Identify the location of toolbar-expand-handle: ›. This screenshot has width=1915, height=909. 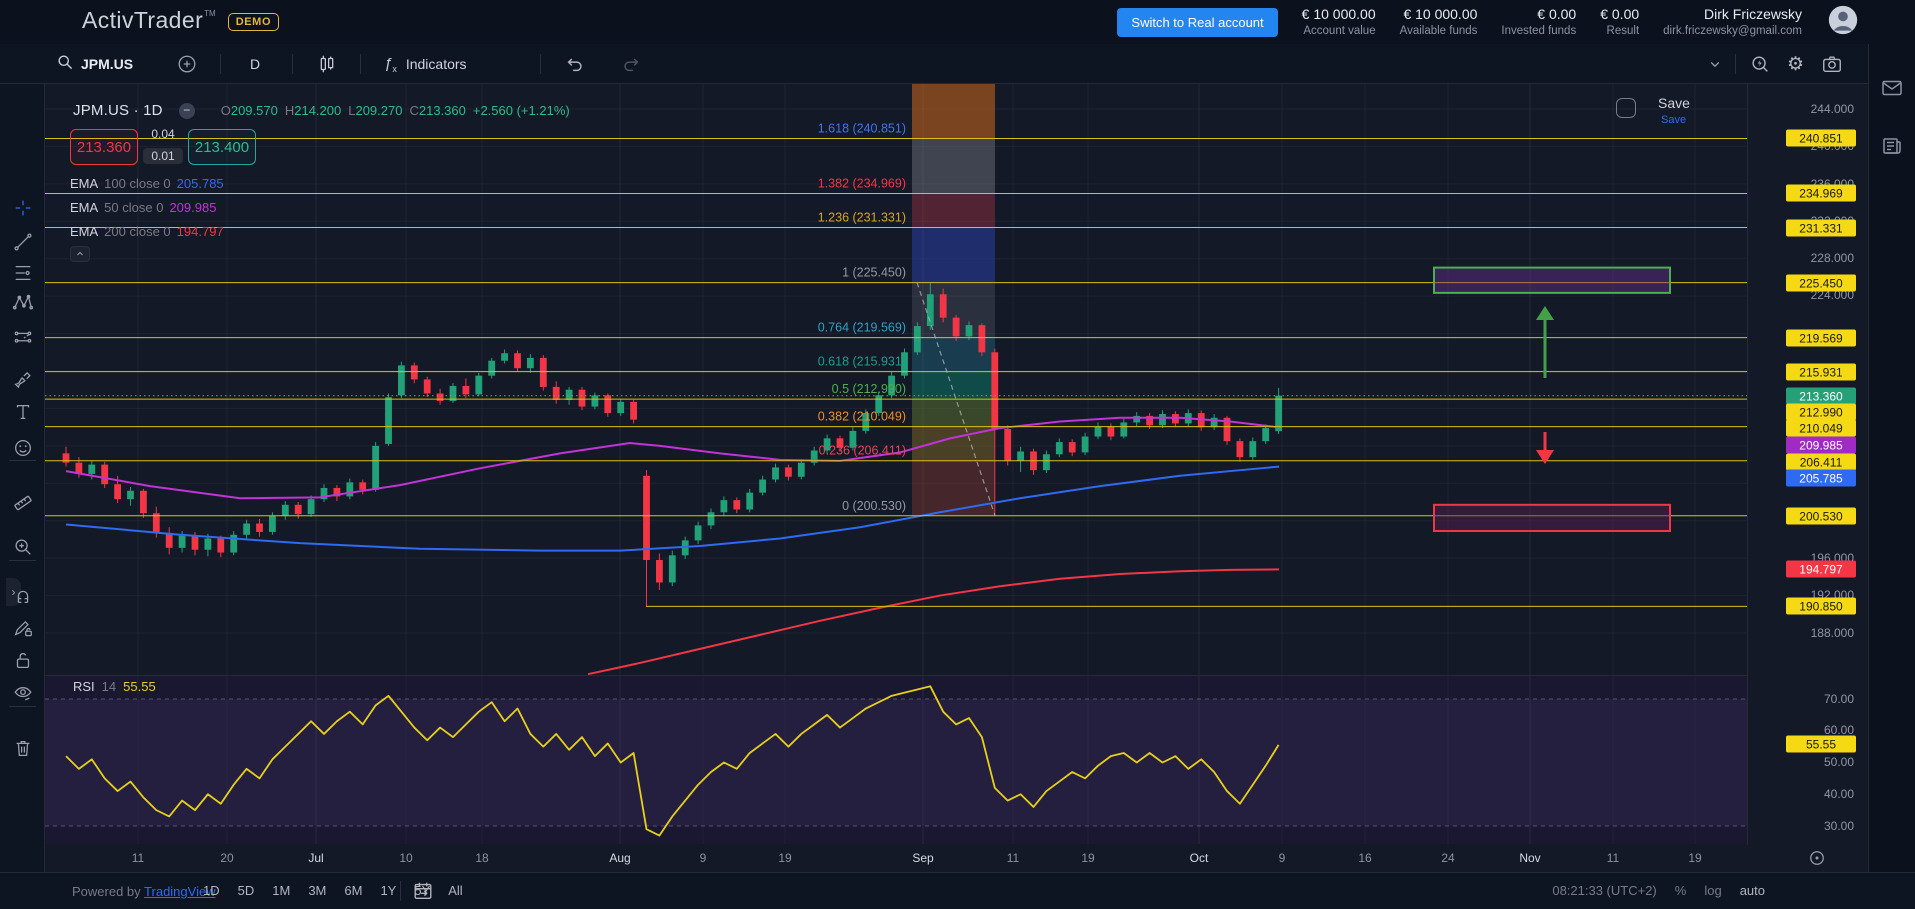
(13, 592).